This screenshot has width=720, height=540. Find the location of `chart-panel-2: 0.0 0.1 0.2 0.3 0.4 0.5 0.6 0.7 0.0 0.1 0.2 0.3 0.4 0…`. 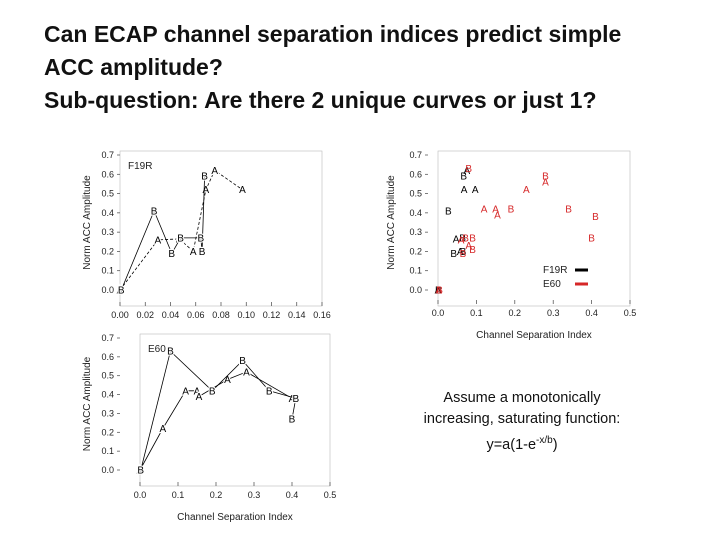

chart-panel-2: 0.0 0.1 0.2 0.3 0.4 0.5 0.6 0.7 0.0 0.1 0.2 0.3 0.4 0… is located at coordinates (209, 428).